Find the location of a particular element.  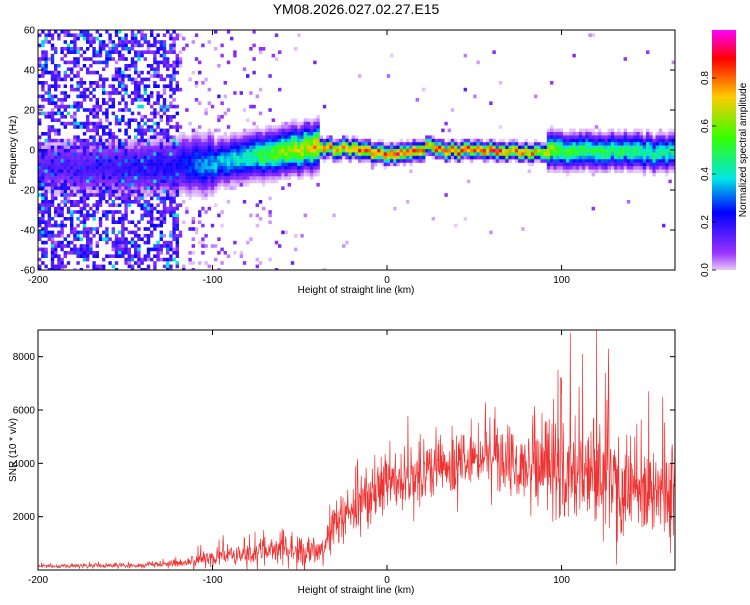

spectrogram-cell-1950 is located at coordinates (174, 147).